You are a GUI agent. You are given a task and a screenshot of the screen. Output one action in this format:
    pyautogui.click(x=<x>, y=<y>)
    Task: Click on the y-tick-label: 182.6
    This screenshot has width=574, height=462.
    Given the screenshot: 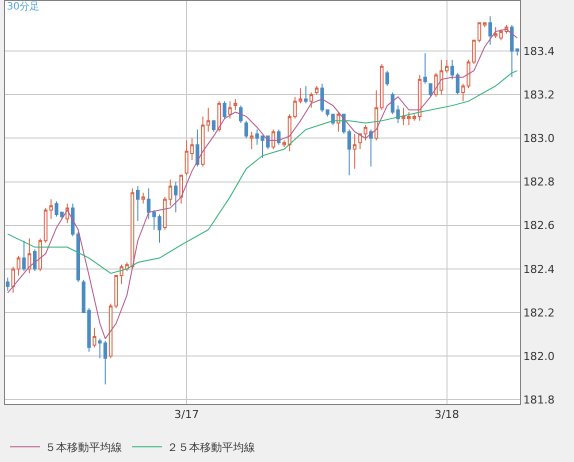 What is the action you would take?
    pyautogui.click(x=539, y=225)
    